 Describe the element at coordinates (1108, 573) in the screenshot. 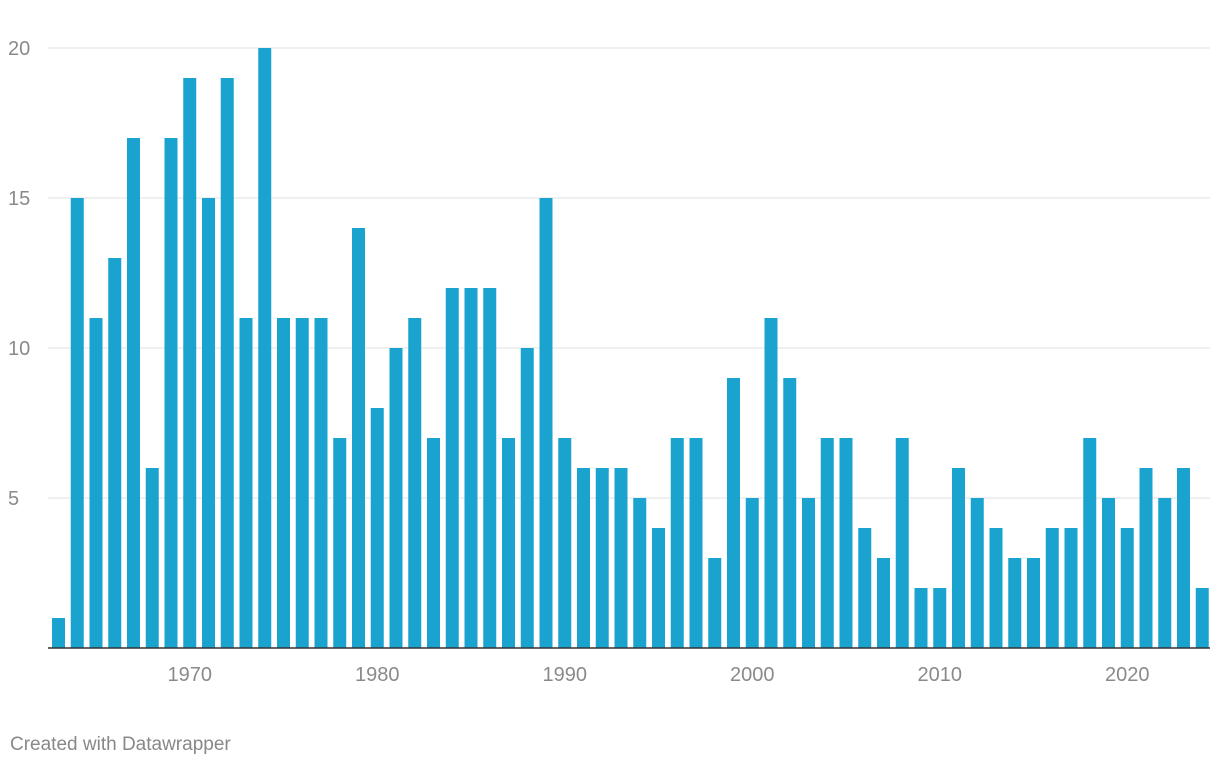

I see `bar-2019` at that location.